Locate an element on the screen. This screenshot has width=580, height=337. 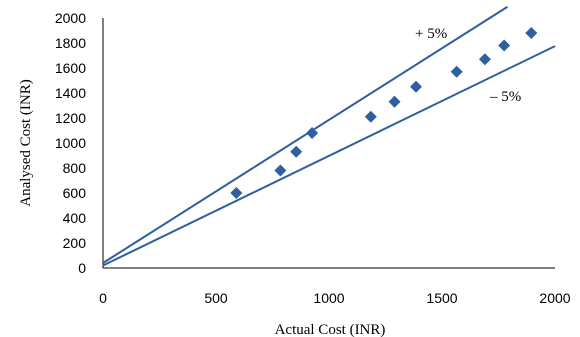
x-axis-title: Actual Cost (INR) is located at coordinates (330, 329).